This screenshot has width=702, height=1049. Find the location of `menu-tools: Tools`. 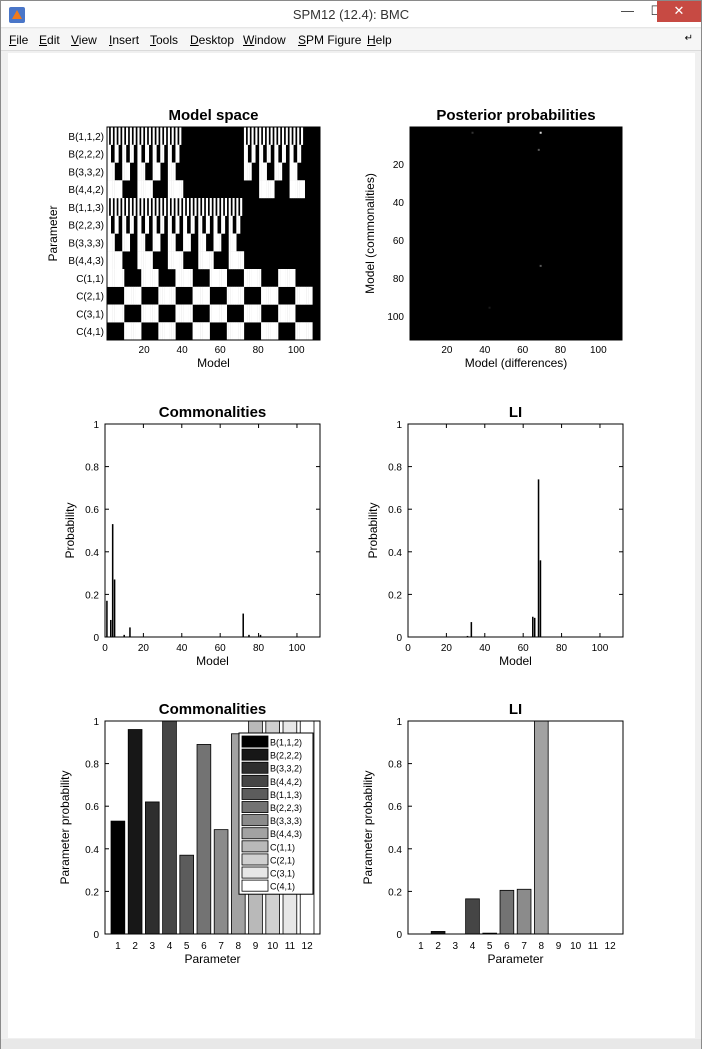

menu-tools: Tools is located at coordinates (164, 40).